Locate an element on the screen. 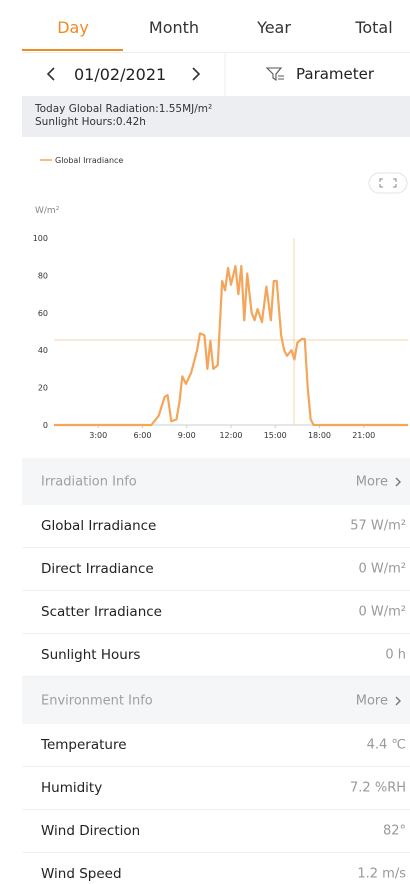 This screenshot has height=884, width=410. y-tick-label: 100 is located at coordinates (40, 238).